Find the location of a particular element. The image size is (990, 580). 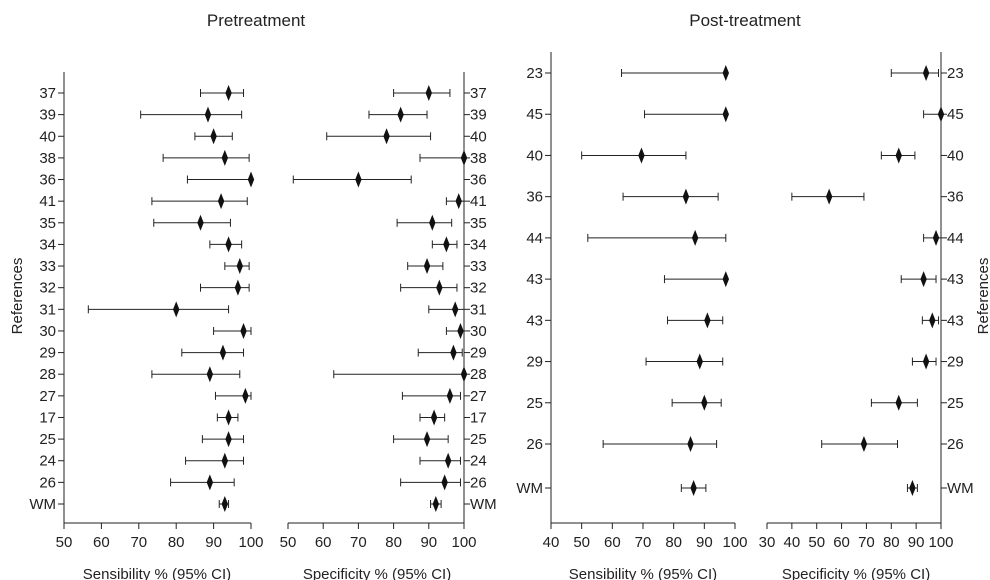

pre-sensibility-reference-label: 38 is located at coordinates (47, 158).